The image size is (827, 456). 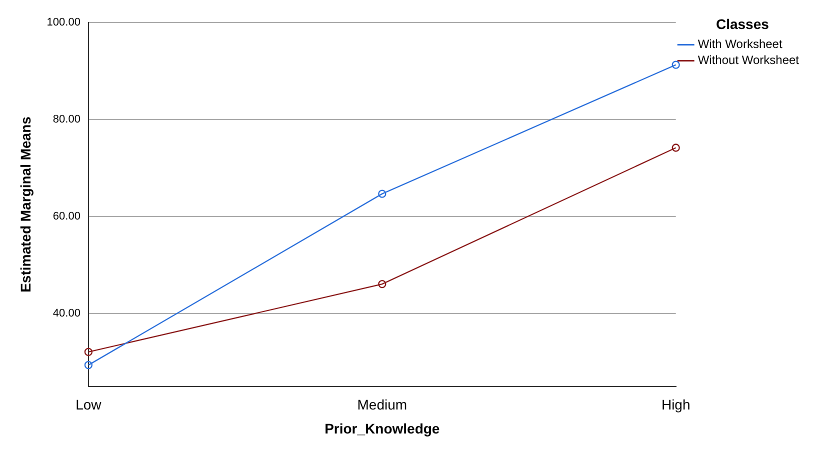 I want to click on y-axis-title: Estimated Marginal Means, so click(x=25, y=204).